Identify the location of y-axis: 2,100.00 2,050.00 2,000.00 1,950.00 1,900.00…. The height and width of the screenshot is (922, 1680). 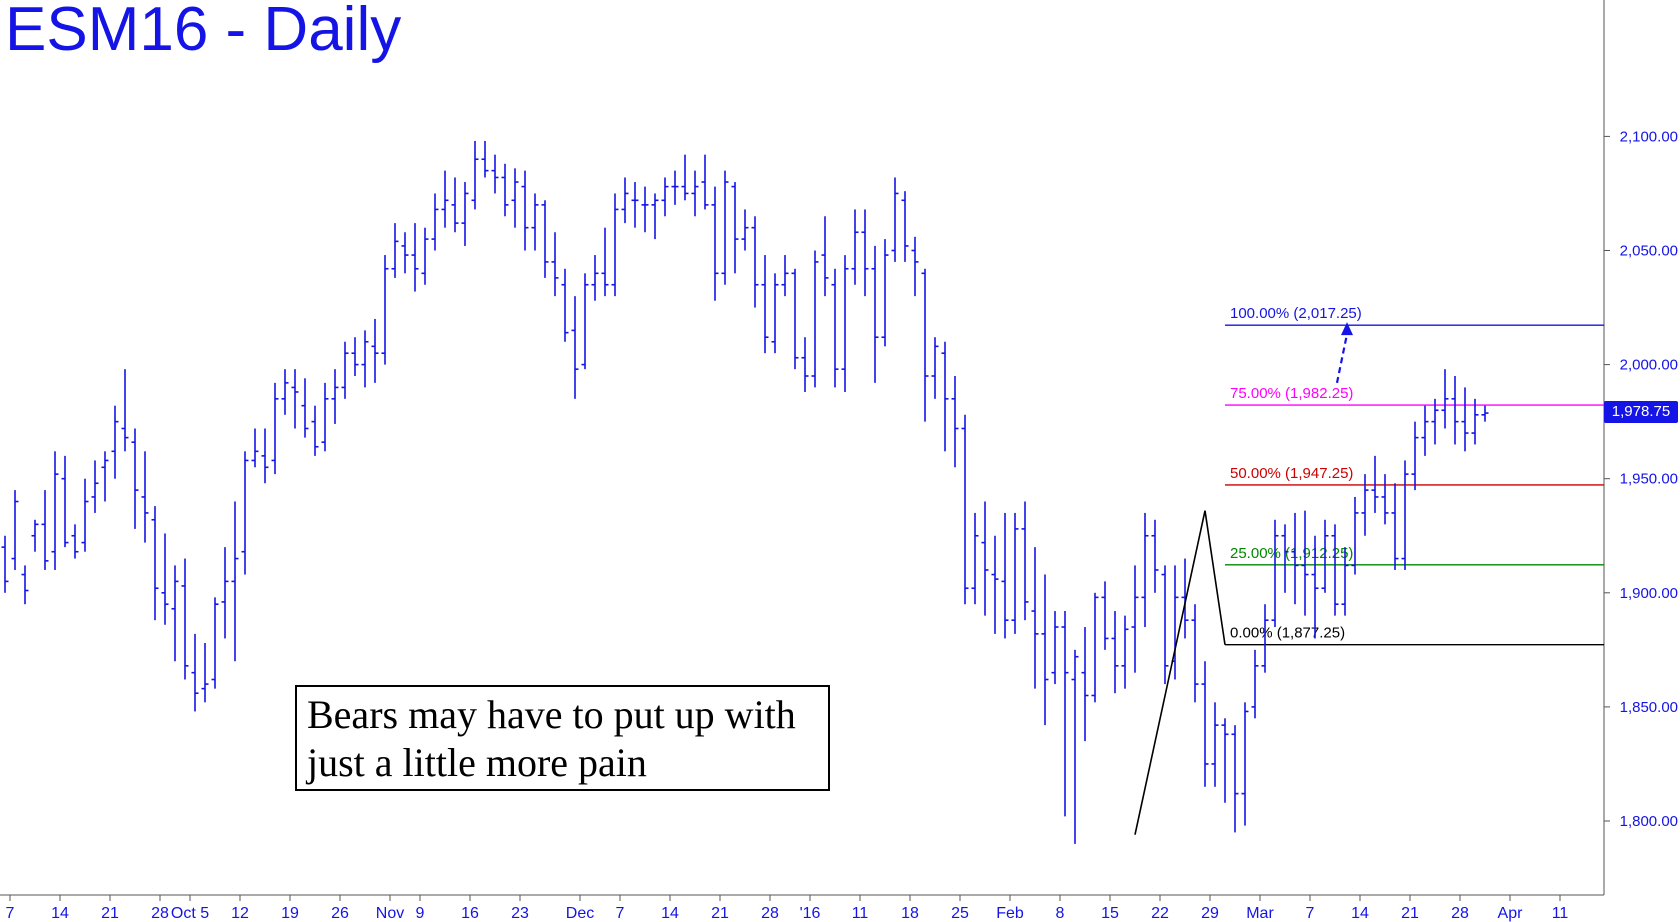
(1641, 479).